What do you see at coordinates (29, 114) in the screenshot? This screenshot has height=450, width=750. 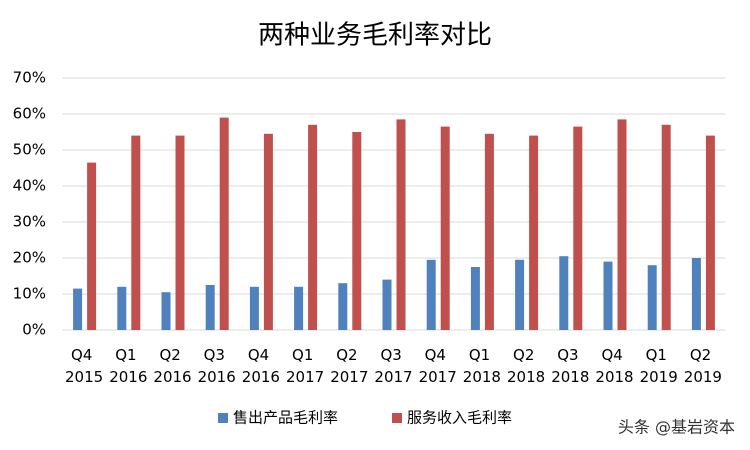 I see `y-tick-label: 60%` at bounding box center [29, 114].